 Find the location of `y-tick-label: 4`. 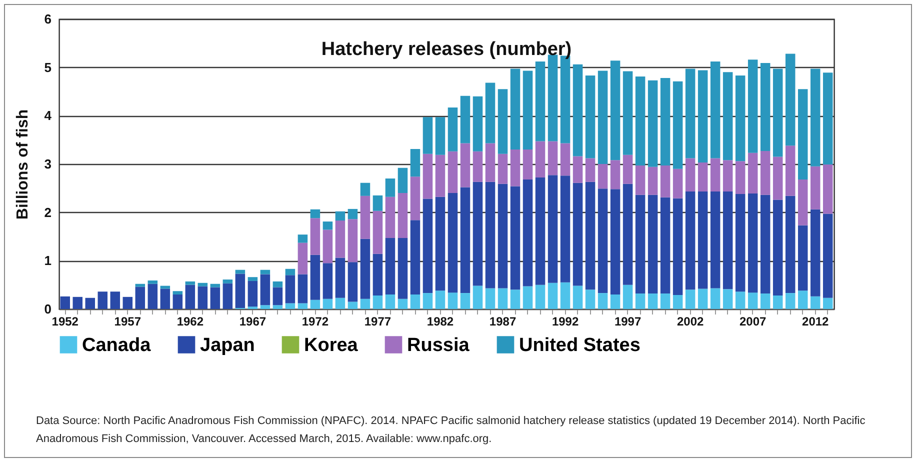

y-tick-label: 4 is located at coordinates (48, 116).